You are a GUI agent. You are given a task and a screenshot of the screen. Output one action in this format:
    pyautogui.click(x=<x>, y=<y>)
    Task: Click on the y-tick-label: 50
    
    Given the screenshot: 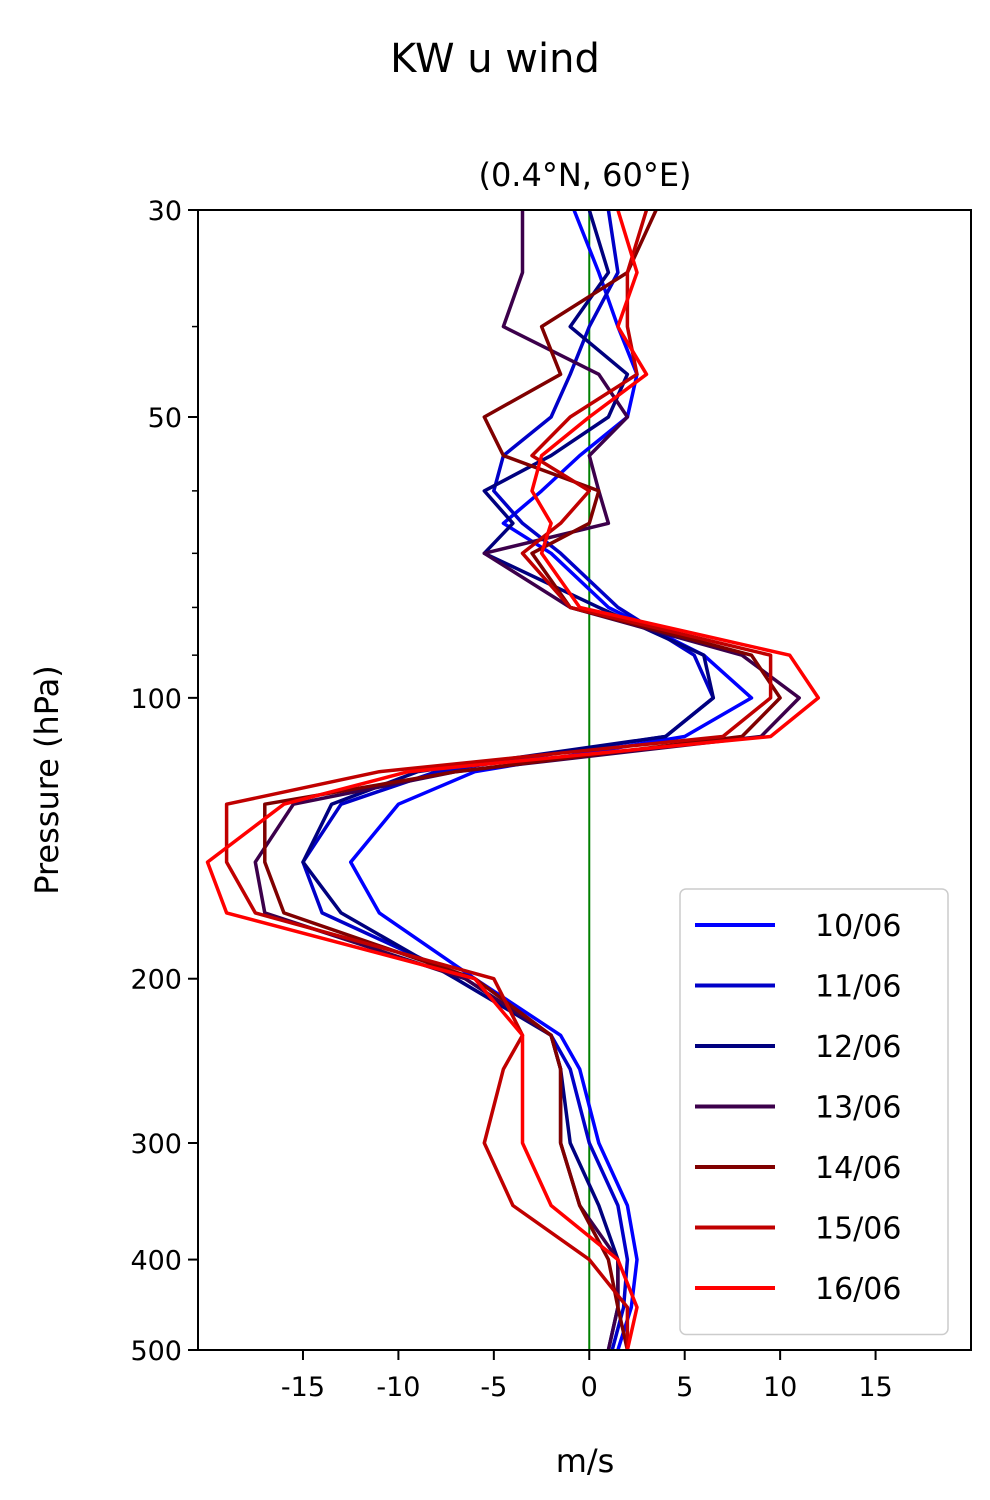 What is the action you would take?
    pyautogui.click(x=165, y=418)
    